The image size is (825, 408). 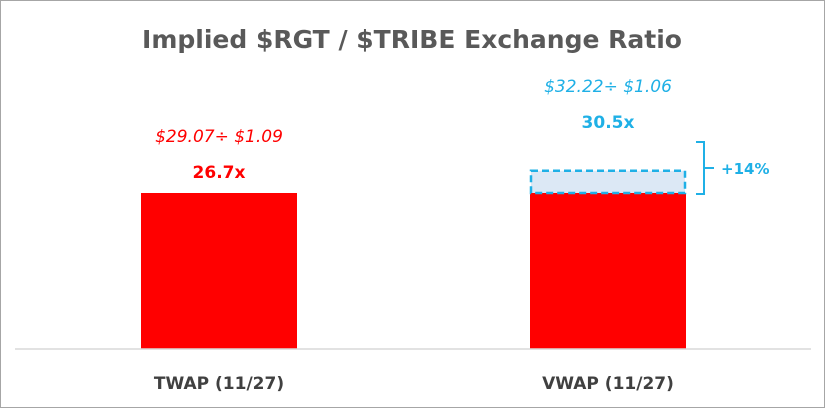 What do you see at coordinates (219, 271) in the screenshot?
I see `bar-twap-base` at bounding box center [219, 271].